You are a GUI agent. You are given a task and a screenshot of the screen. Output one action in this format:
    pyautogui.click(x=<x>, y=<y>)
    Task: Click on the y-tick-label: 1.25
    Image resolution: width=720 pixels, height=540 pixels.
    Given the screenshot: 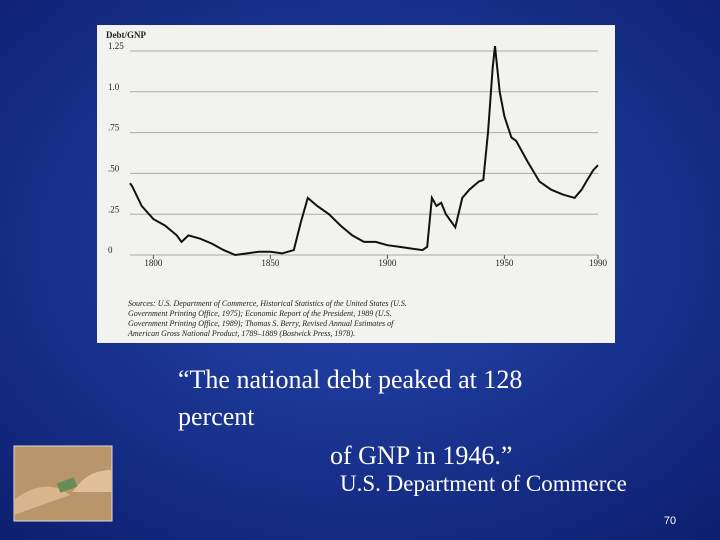 What is the action you would take?
    pyautogui.click(x=116, y=46)
    